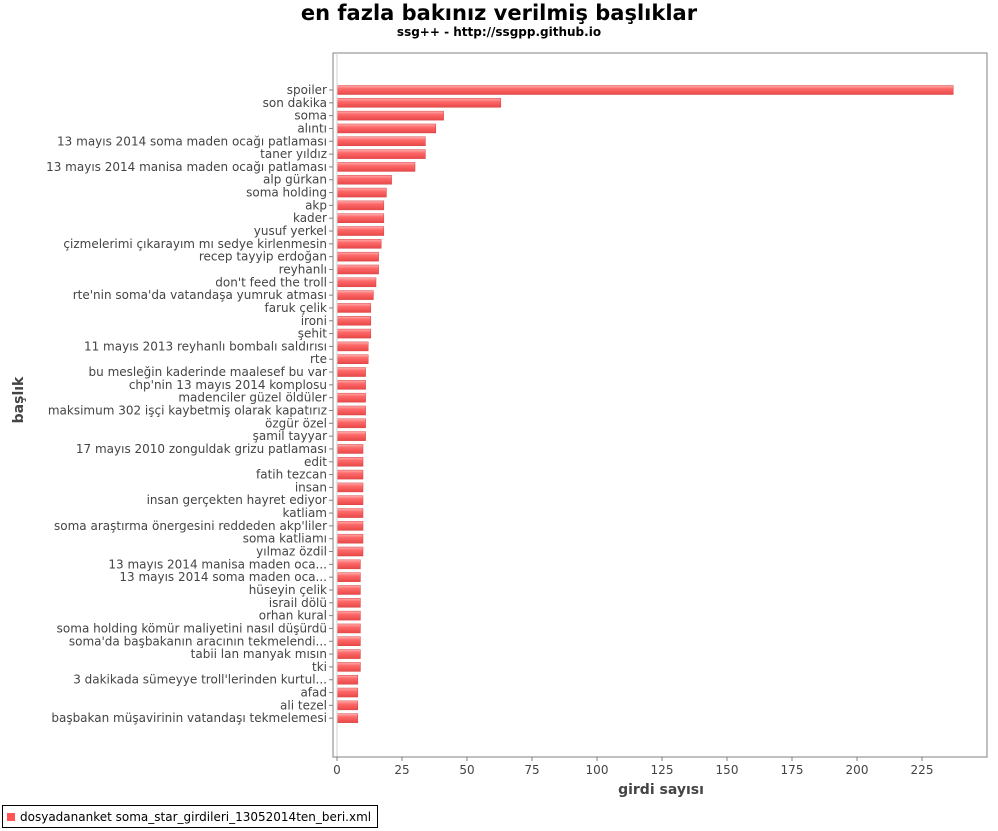  I want to click on y-tick-label: rte'nin soma'da vatandaşa yumruk atması, so click(200, 295).